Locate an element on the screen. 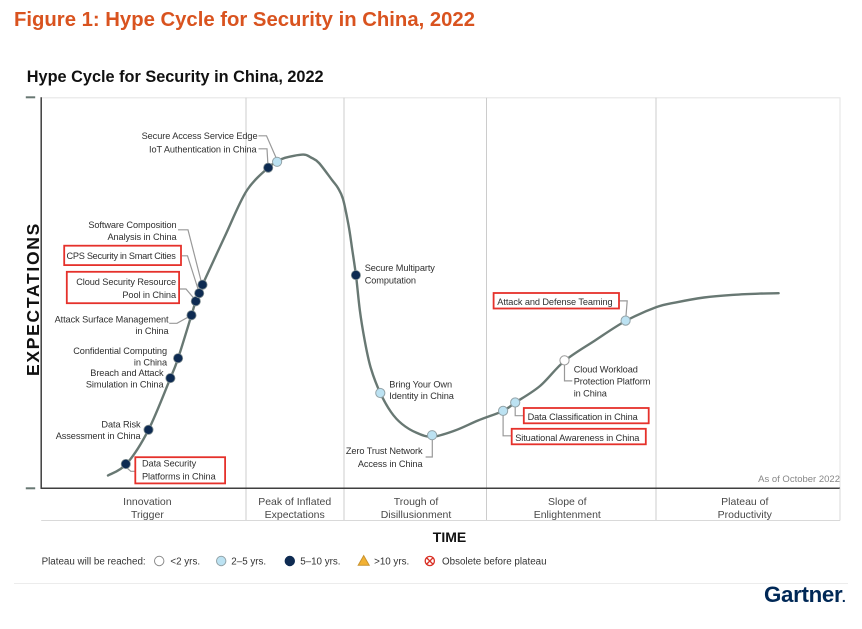 The image size is (862, 629). svg-text: Obsolete before plateau is located at coordinates (494, 561).